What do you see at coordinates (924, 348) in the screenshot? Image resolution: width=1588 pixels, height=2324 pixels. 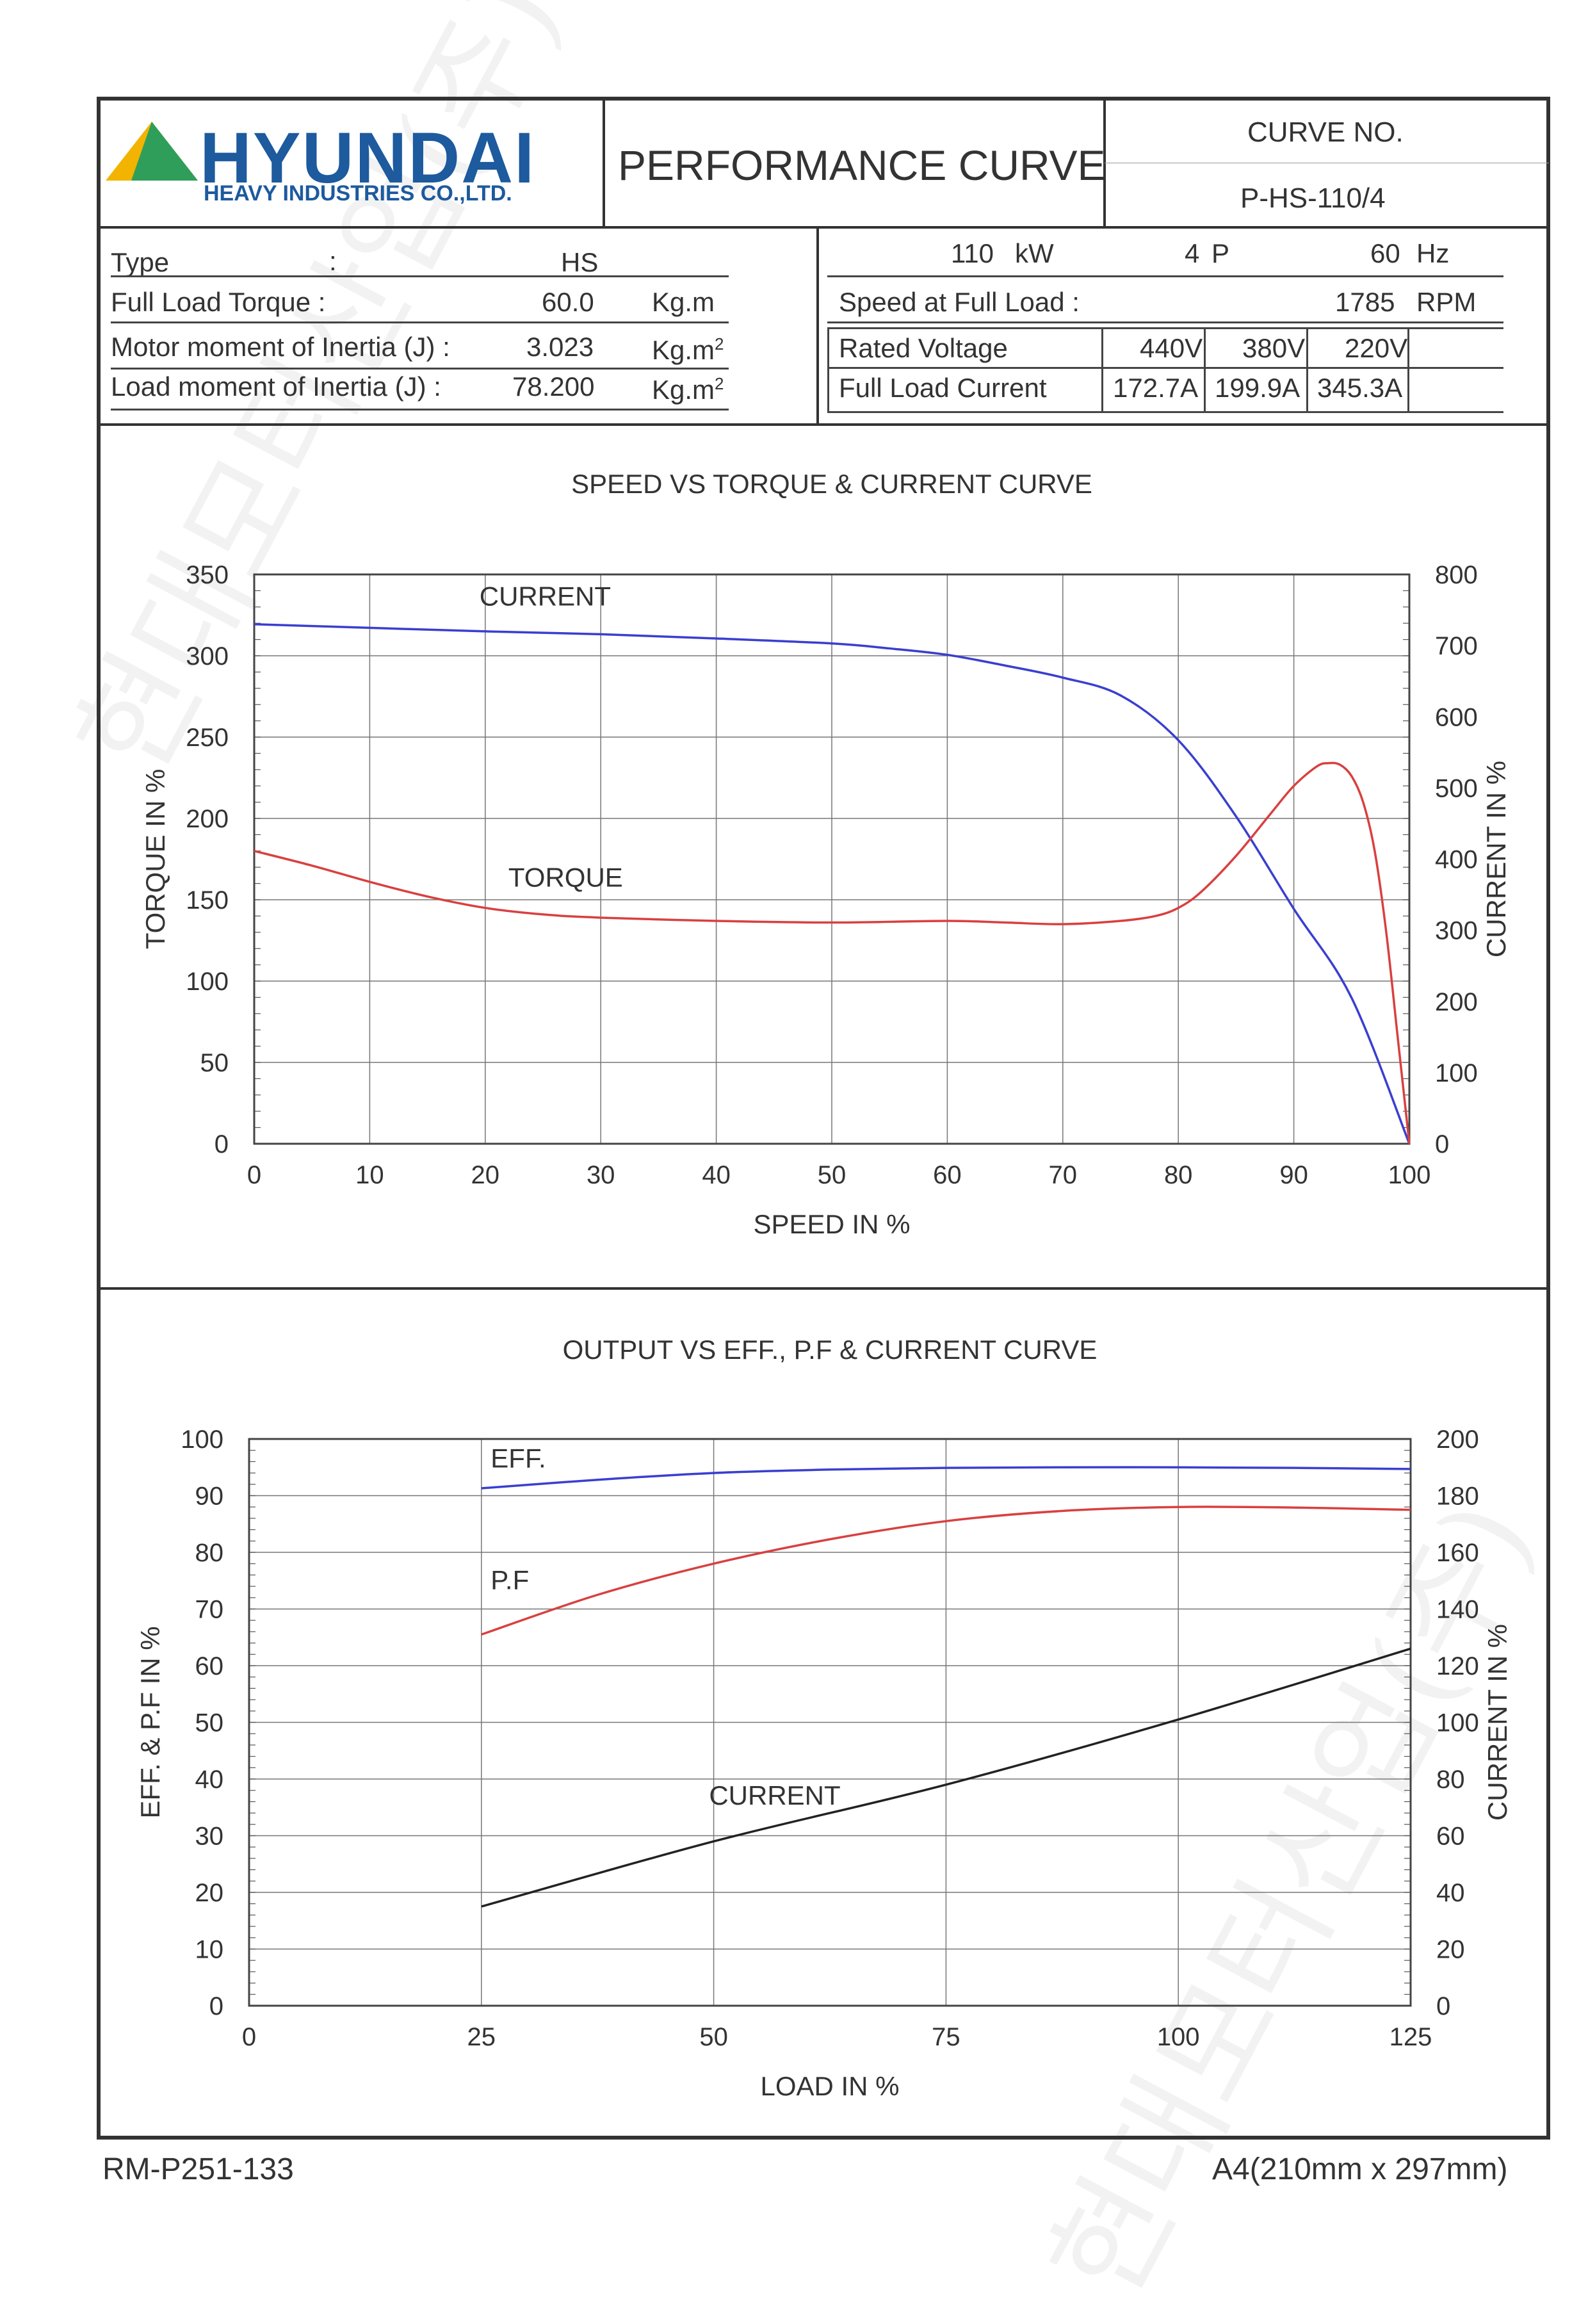 I see `voltage-label: Rated Voltage` at bounding box center [924, 348].